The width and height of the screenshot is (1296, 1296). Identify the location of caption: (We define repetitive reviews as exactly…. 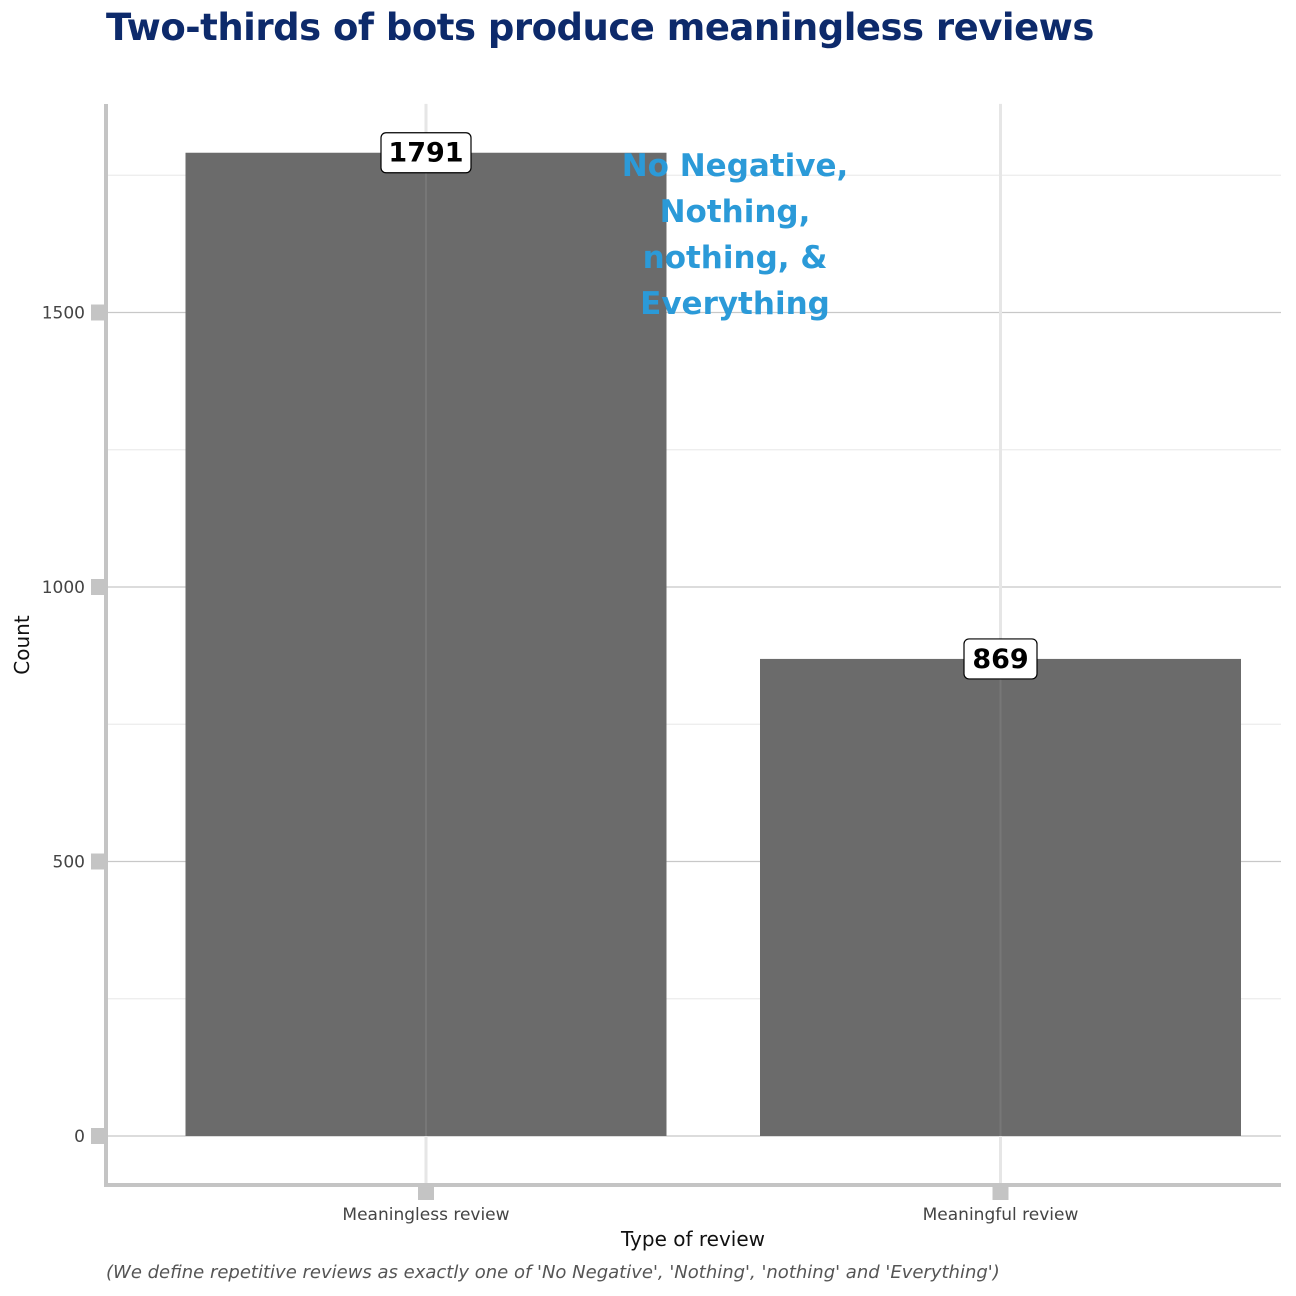
(553, 1272).